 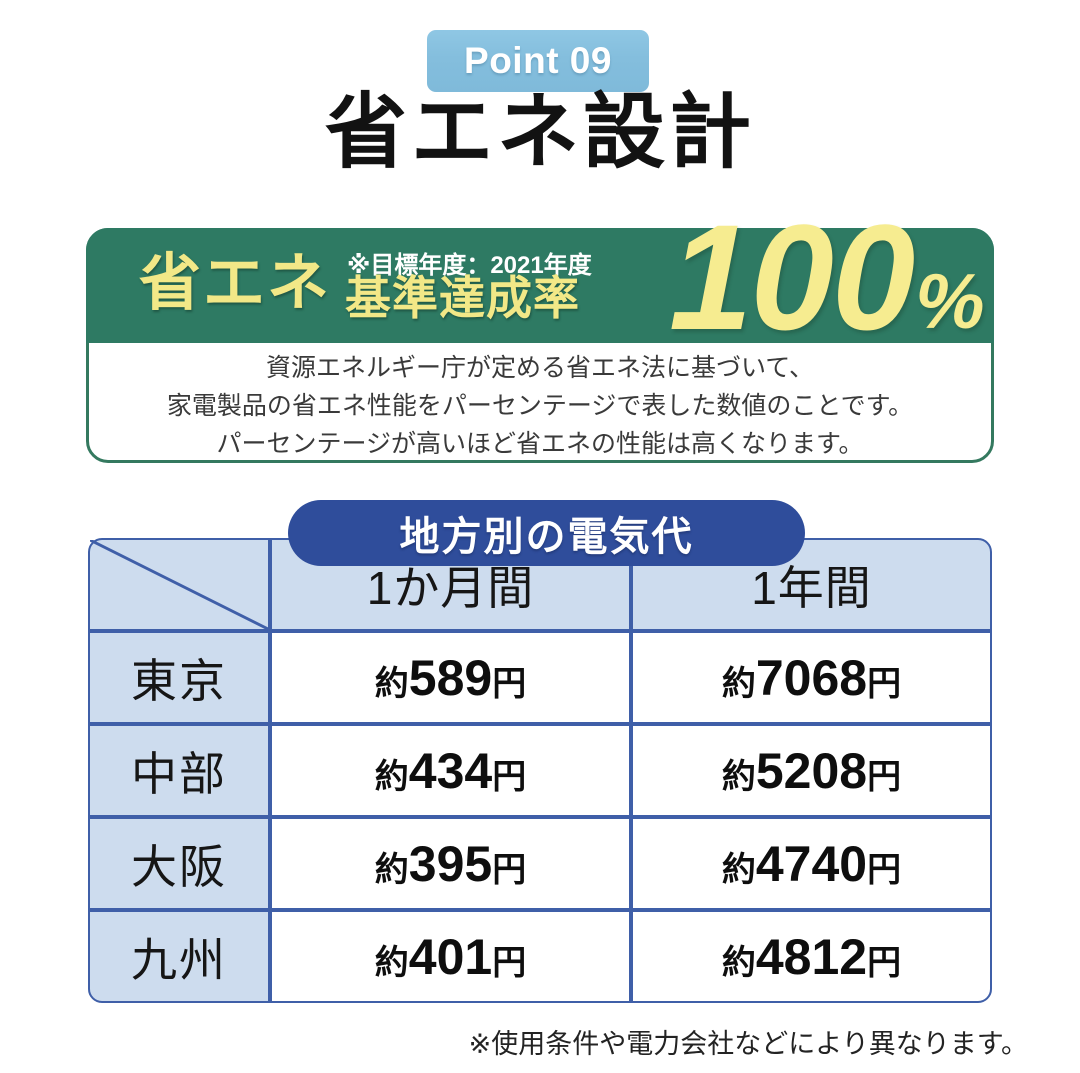 I want to click on energy-saving-label: 省エネ, so click(x=235, y=283).